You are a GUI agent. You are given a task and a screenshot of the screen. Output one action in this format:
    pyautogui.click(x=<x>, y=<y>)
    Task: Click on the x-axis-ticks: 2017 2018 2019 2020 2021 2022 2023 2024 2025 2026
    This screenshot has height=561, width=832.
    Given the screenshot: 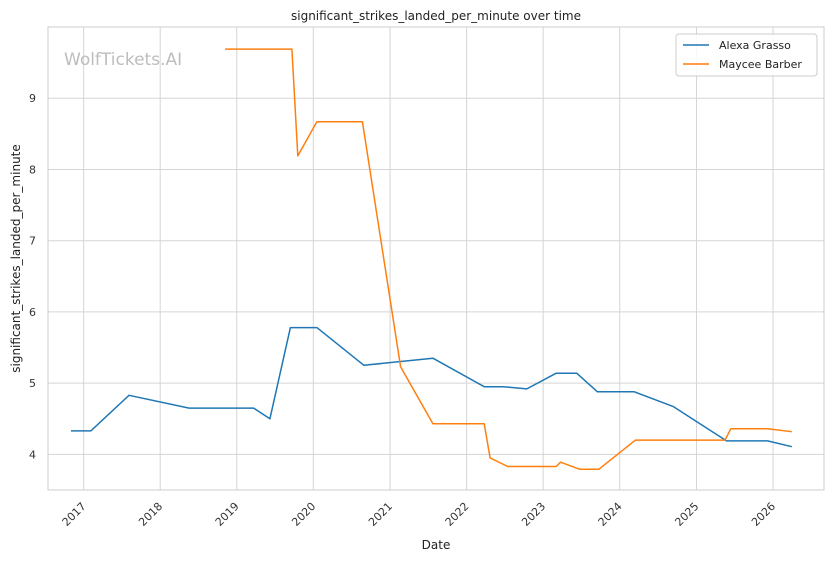 What is the action you would take?
    pyautogui.click(x=419, y=514)
    